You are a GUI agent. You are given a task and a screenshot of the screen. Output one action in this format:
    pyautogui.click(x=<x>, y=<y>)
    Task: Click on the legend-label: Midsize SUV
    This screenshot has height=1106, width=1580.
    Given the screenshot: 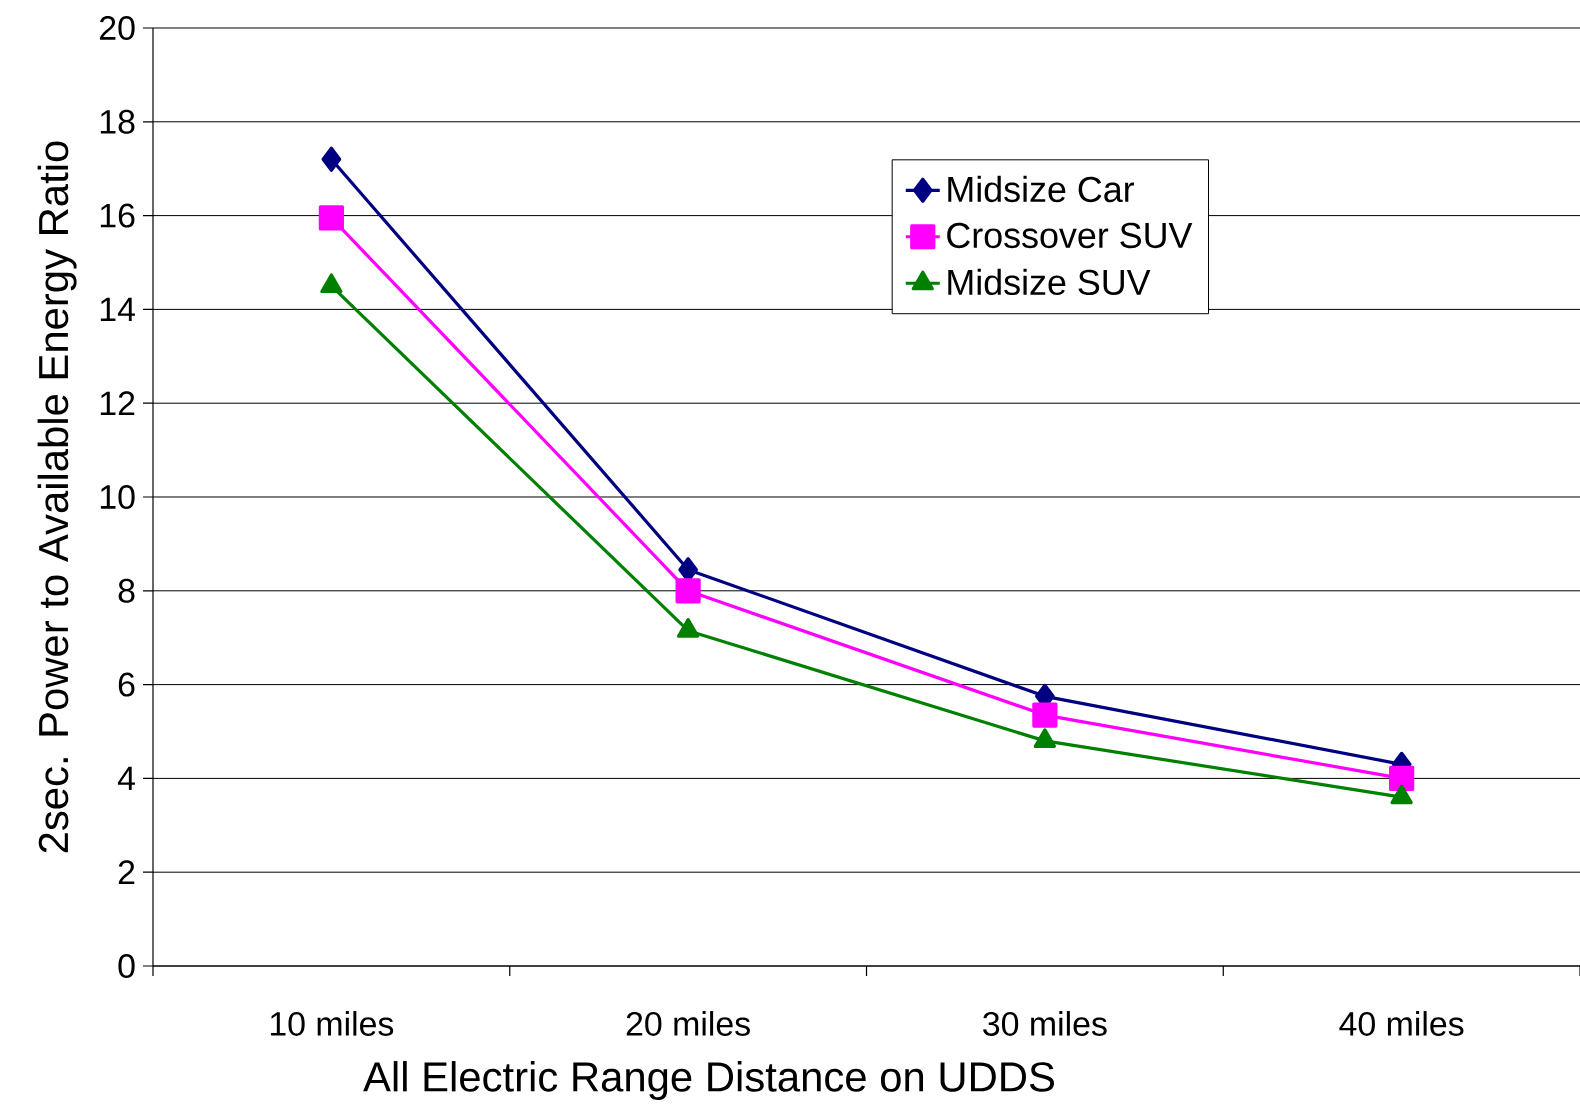 What is the action you would take?
    pyautogui.click(x=1049, y=282)
    